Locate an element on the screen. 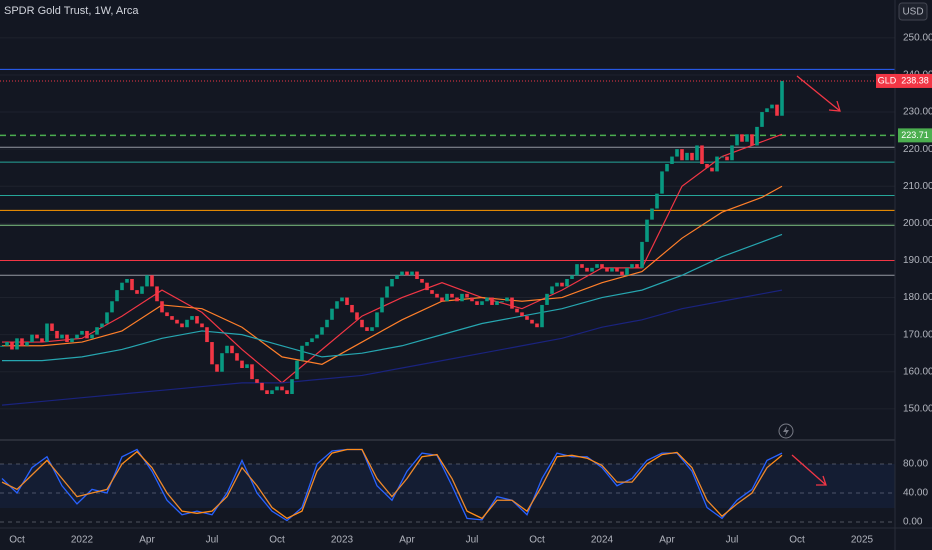 This screenshot has height=550, width=932. y-tick-label: 200.00 is located at coordinates (917, 223).